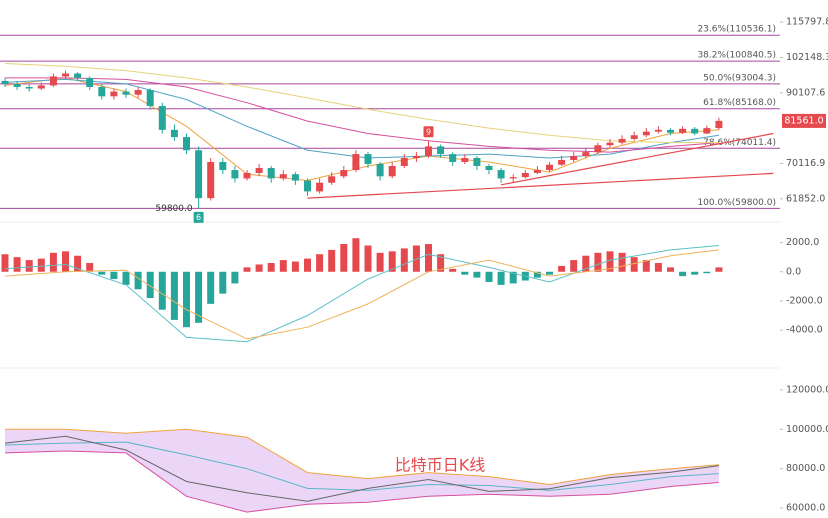 The height and width of the screenshot is (518, 828). Describe the element at coordinates (807, 389) in the screenshot. I see `y-tick-label: 120000.0` at that location.